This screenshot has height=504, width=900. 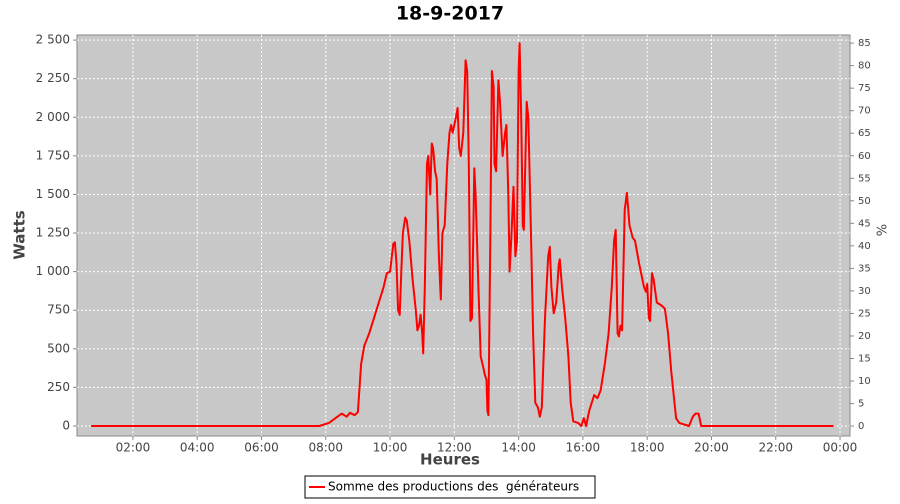 What do you see at coordinates (450, 14) in the screenshot?
I see `chart-title: 18-9-2017` at bounding box center [450, 14].